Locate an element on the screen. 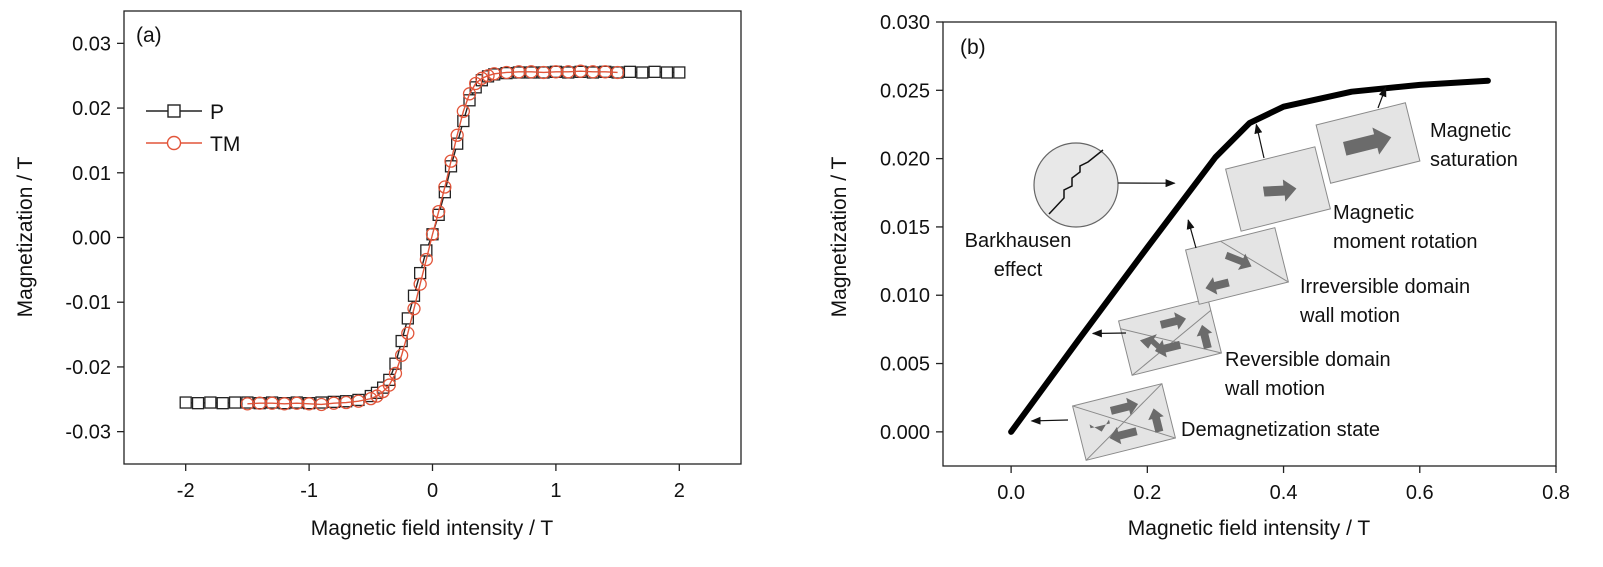  panel-label-a: (a) is located at coordinates (149, 35).